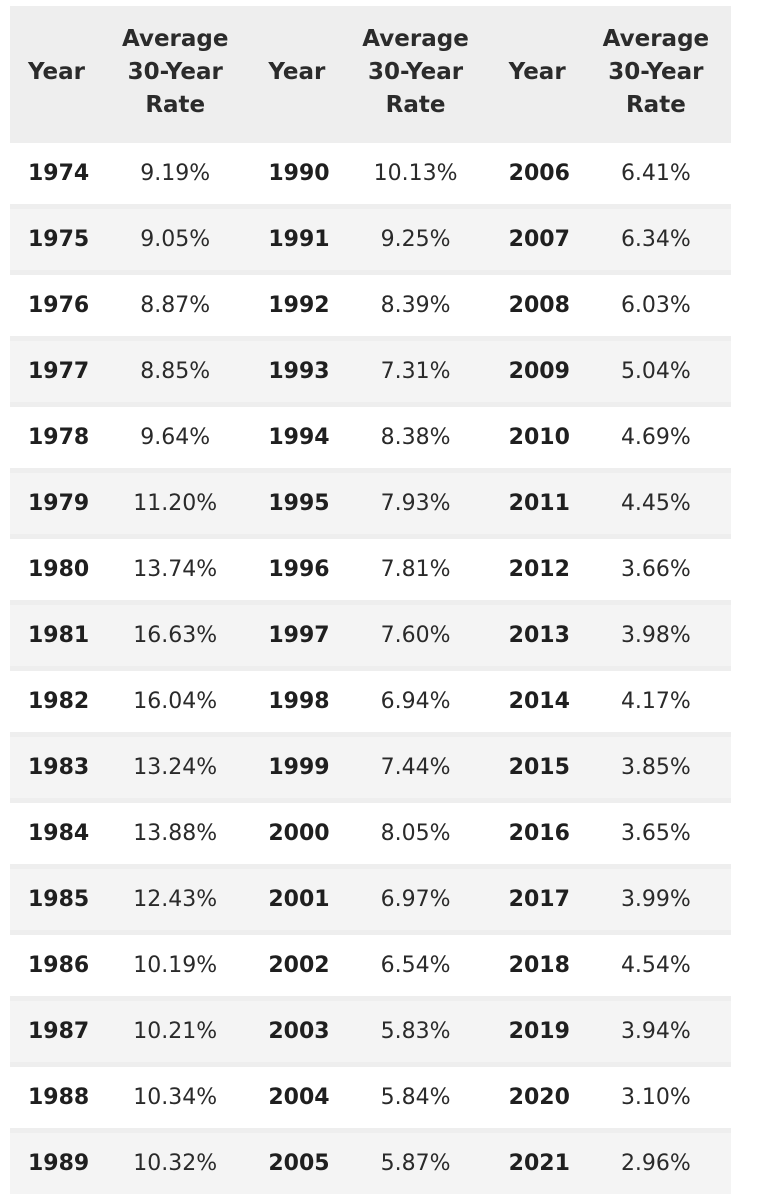  What do you see at coordinates (295, 1030) in the screenshot?
I see `year-cell: 2003` at bounding box center [295, 1030].